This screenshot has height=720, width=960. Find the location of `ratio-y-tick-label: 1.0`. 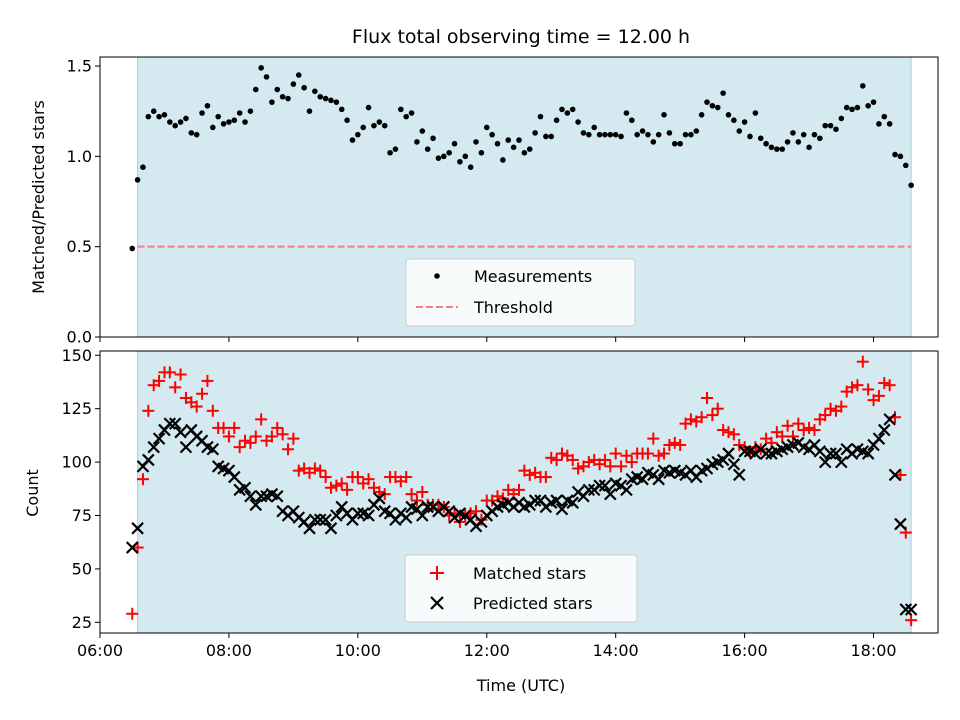

ratio-y-tick-label: 1.0 is located at coordinates (79, 156).